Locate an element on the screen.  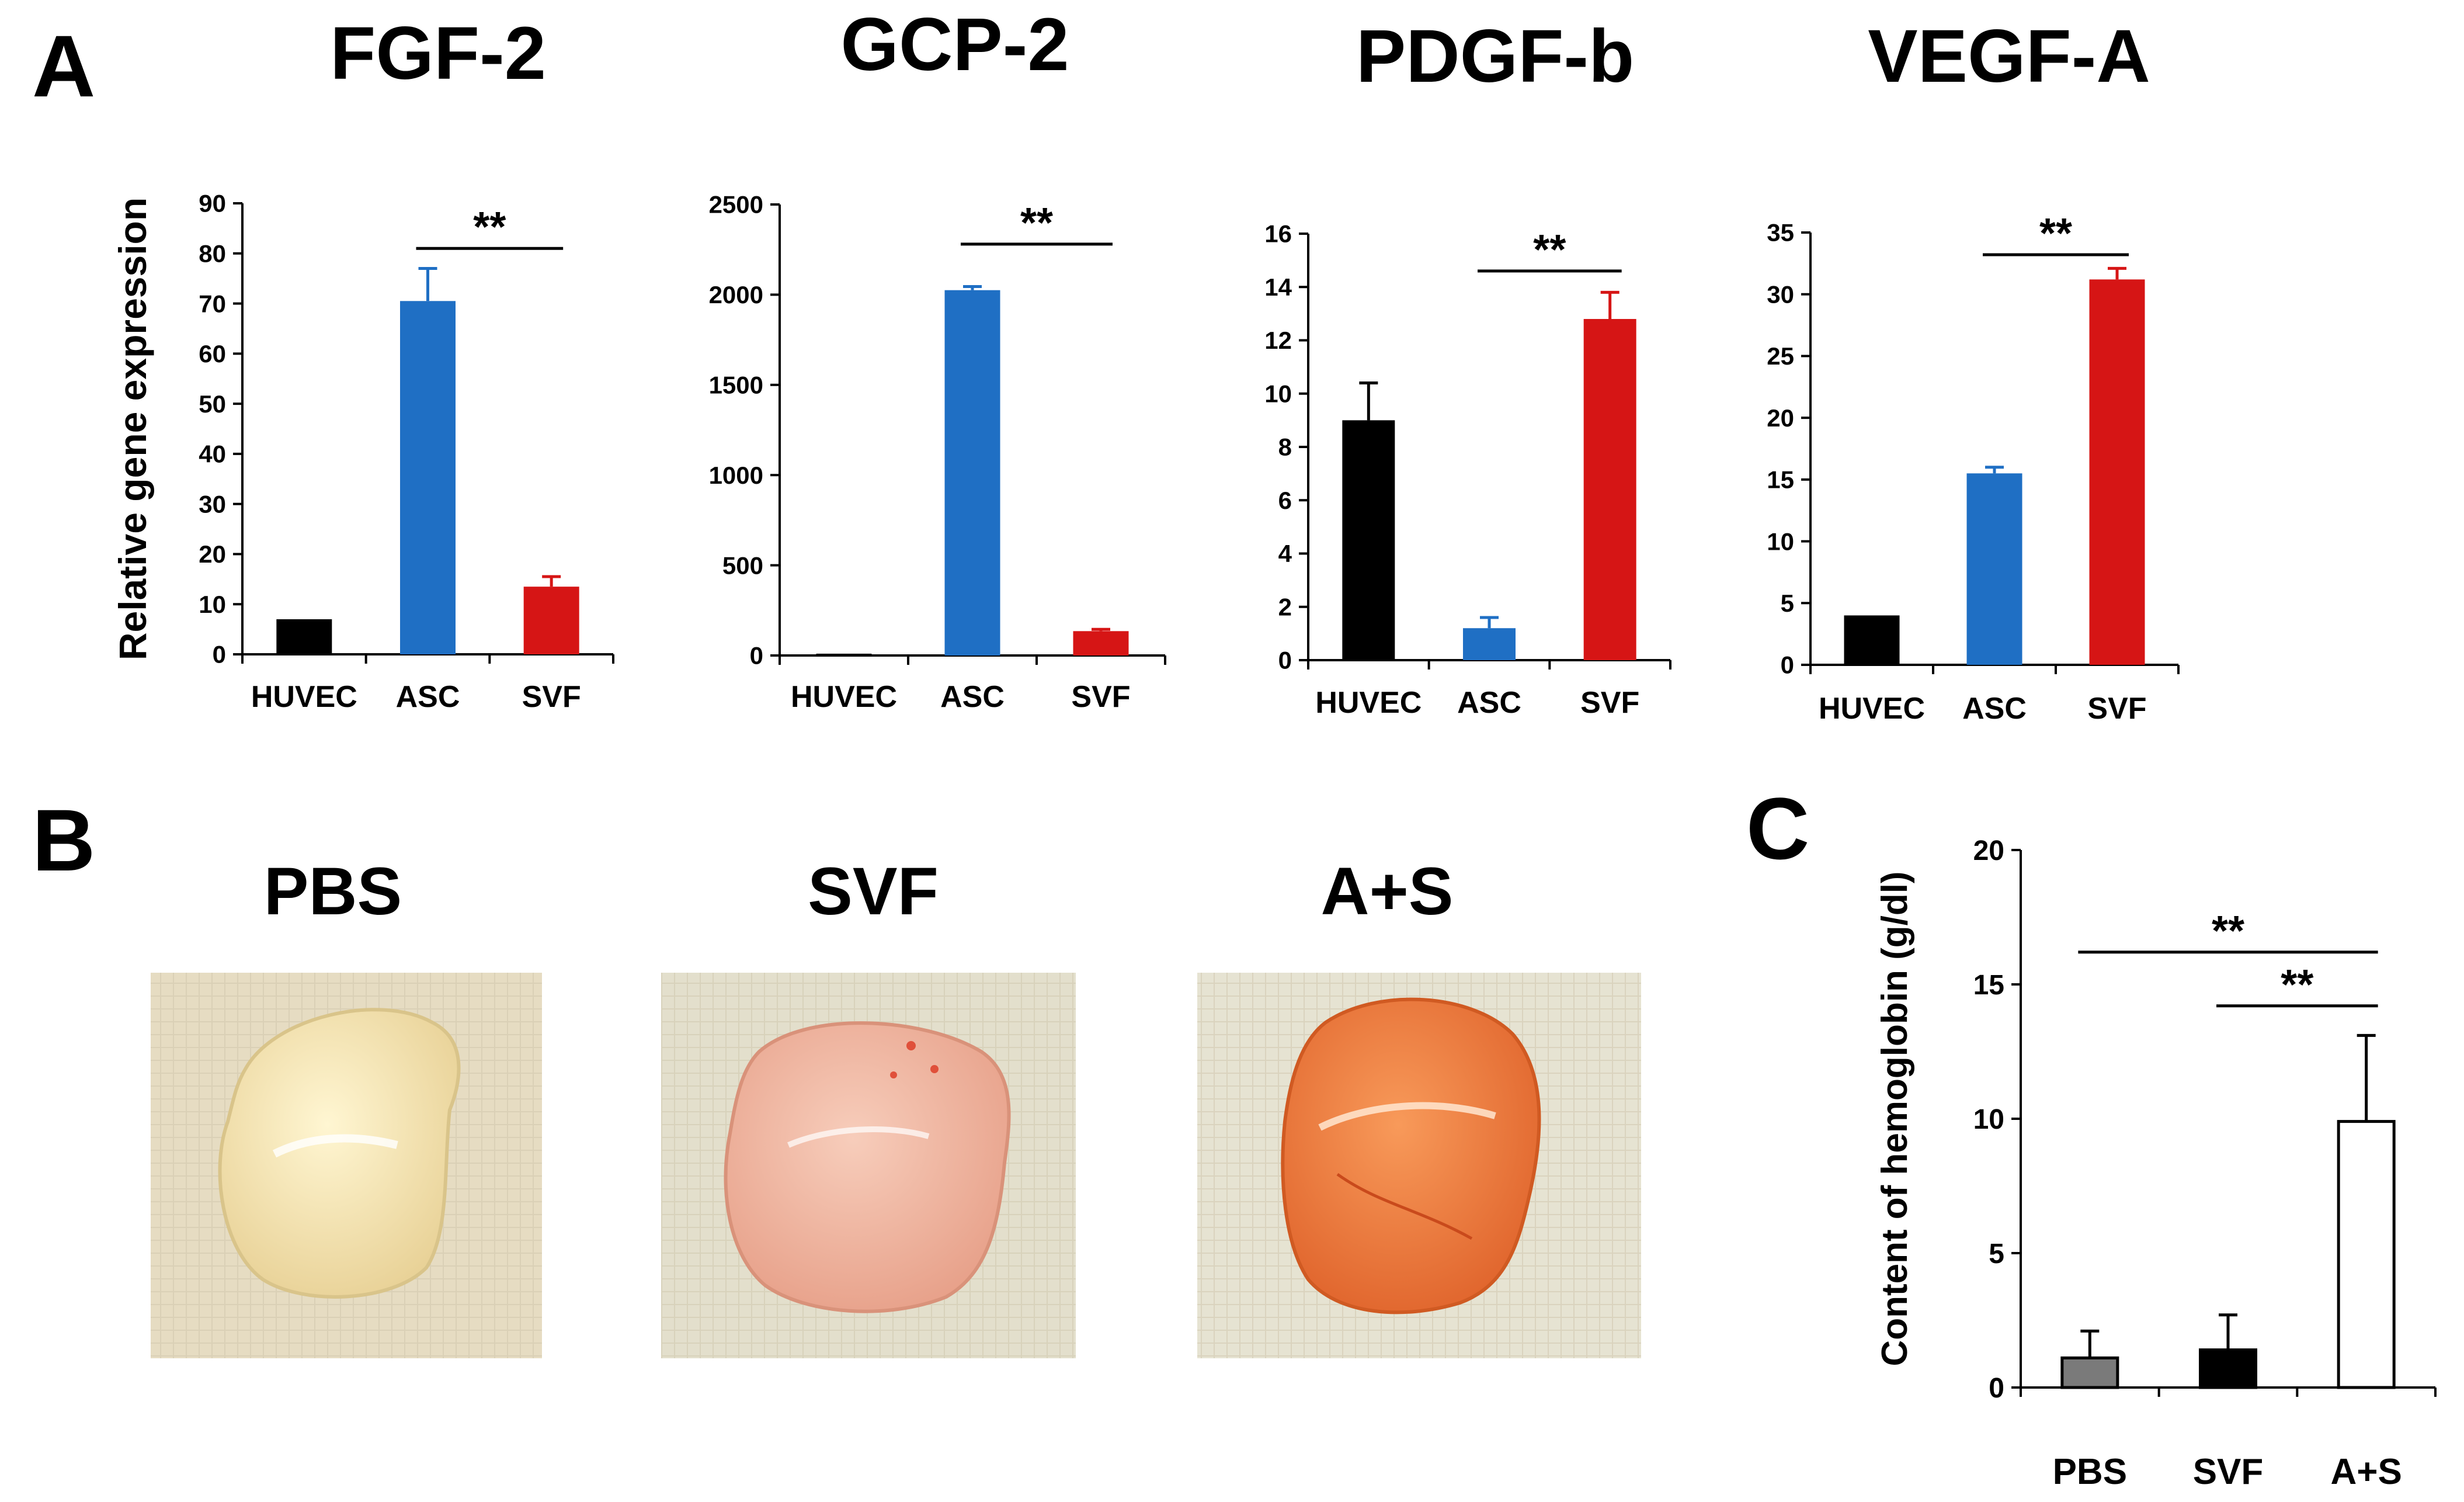
y-tick-label: 70 is located at coordinates (212, 303).